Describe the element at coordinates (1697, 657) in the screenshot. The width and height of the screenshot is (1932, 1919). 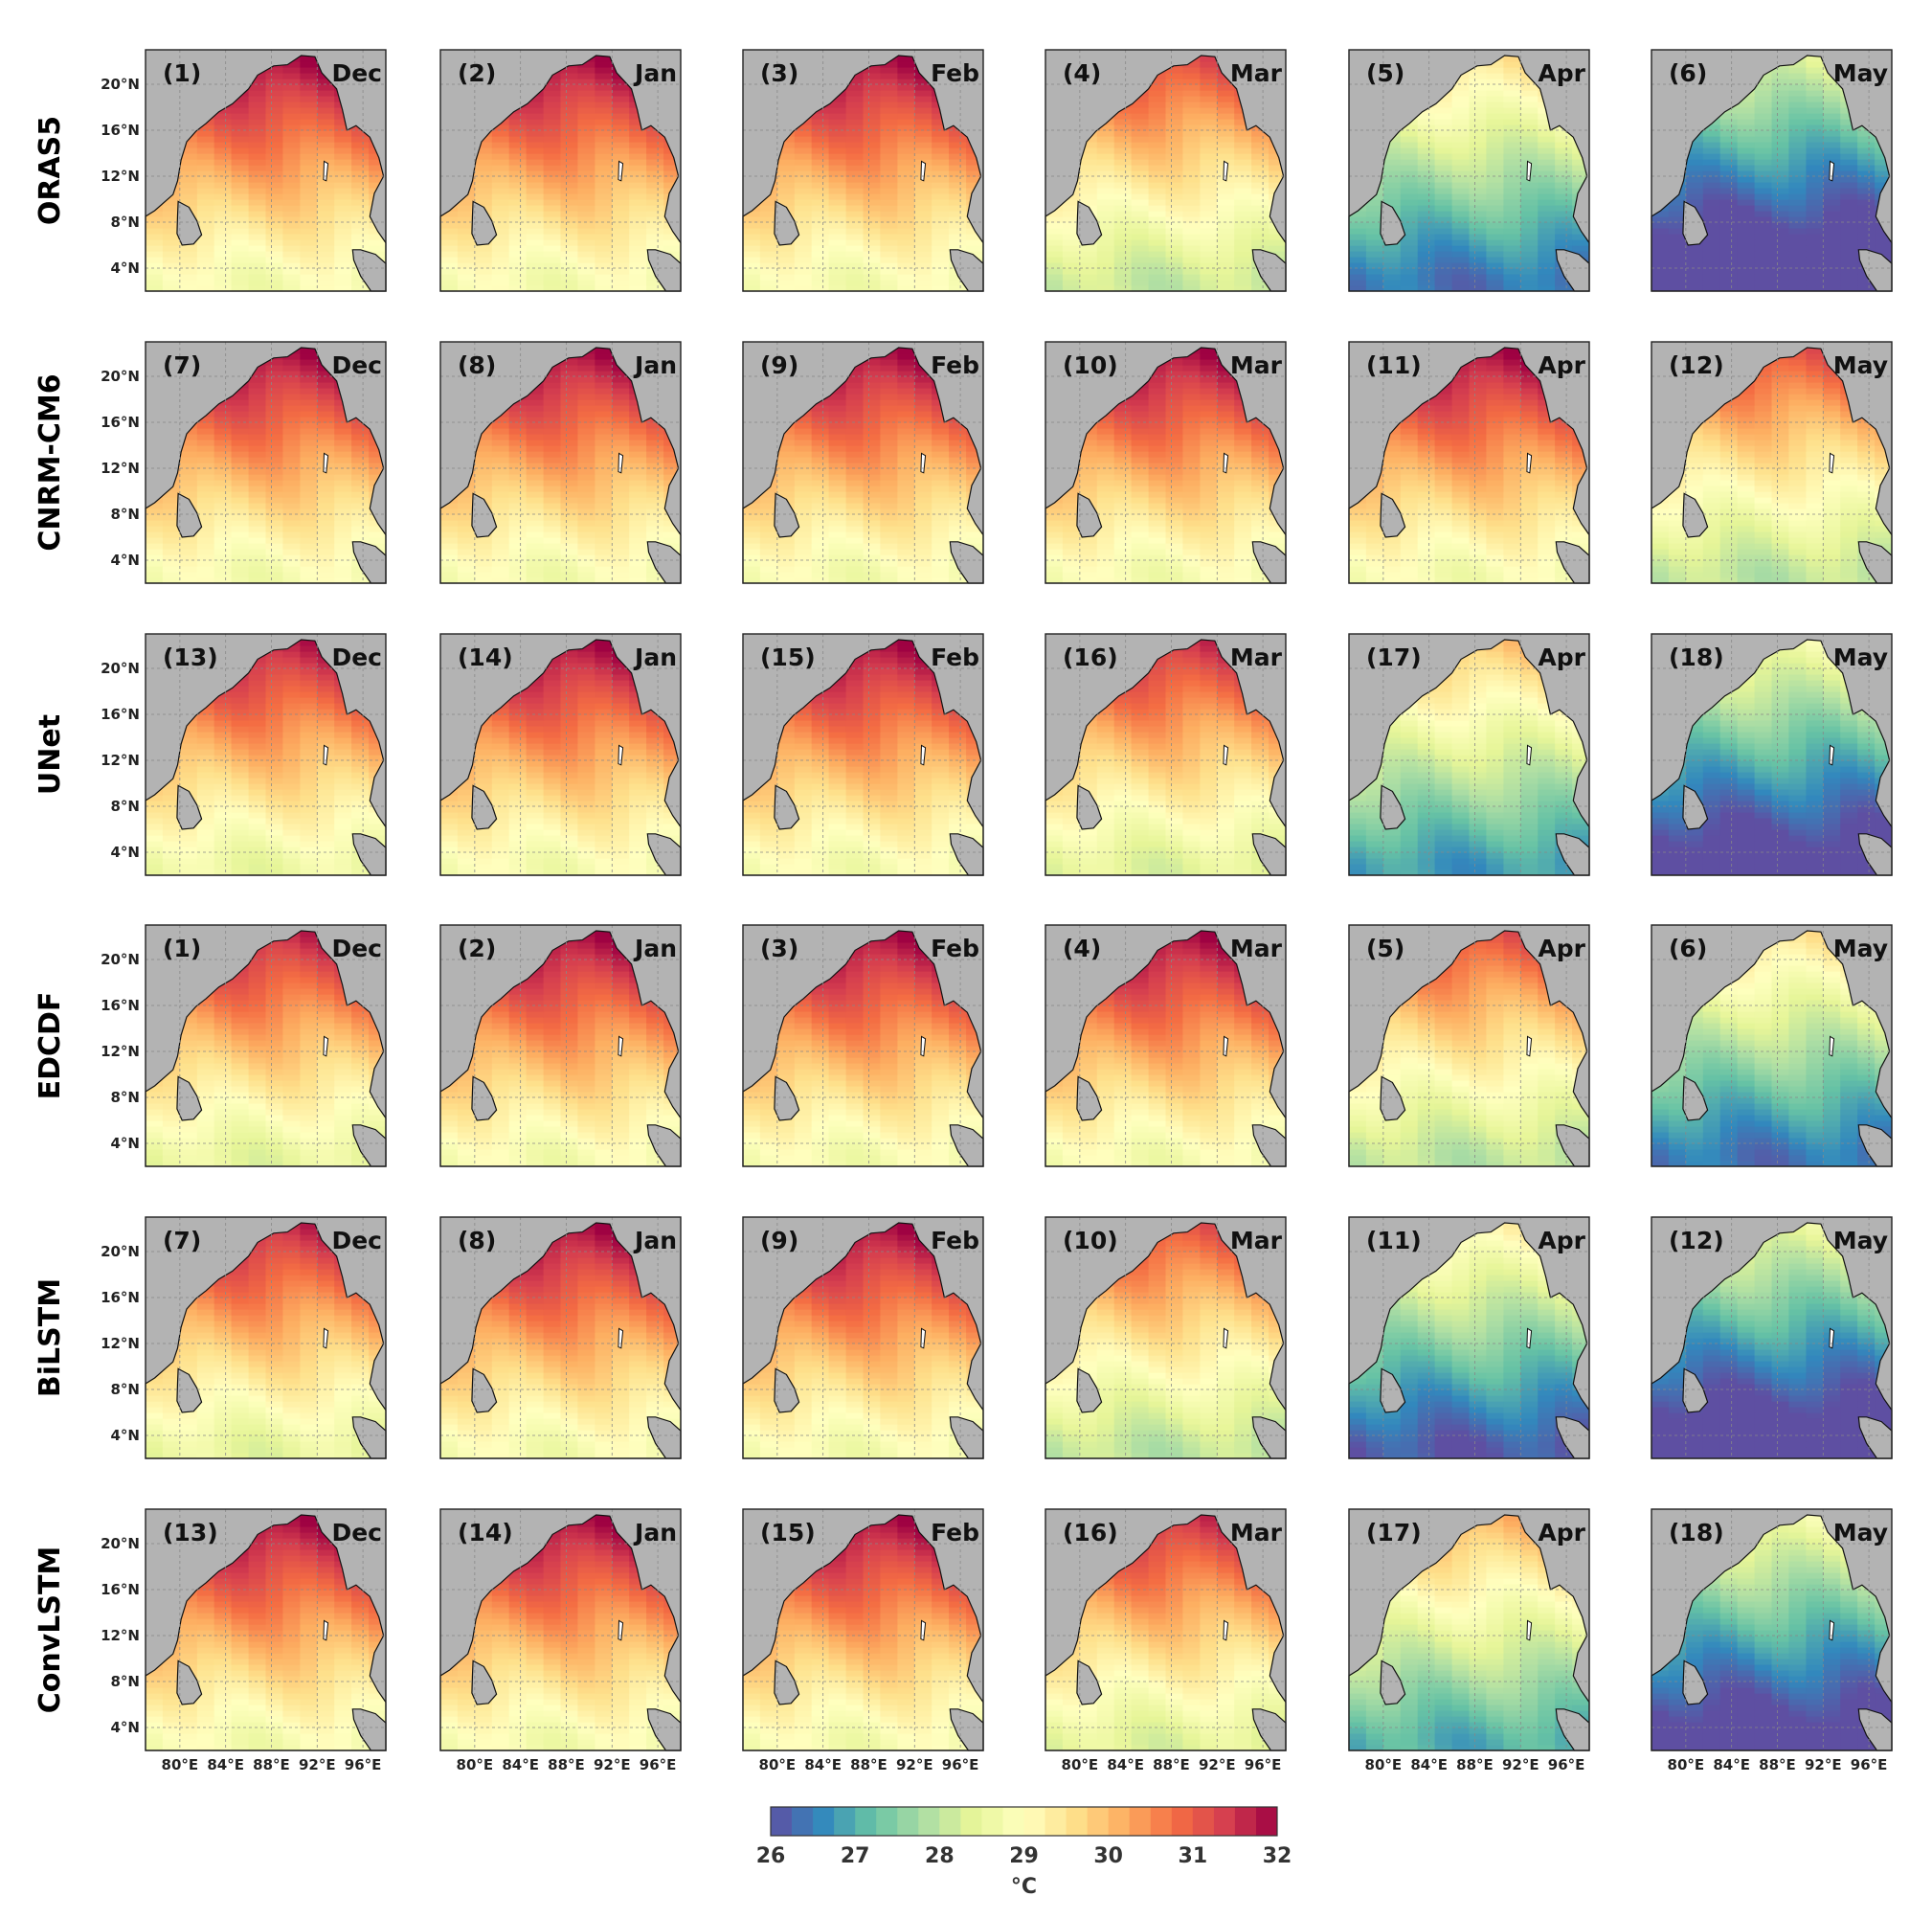
I see `panel-number-label: (18)` at that location.